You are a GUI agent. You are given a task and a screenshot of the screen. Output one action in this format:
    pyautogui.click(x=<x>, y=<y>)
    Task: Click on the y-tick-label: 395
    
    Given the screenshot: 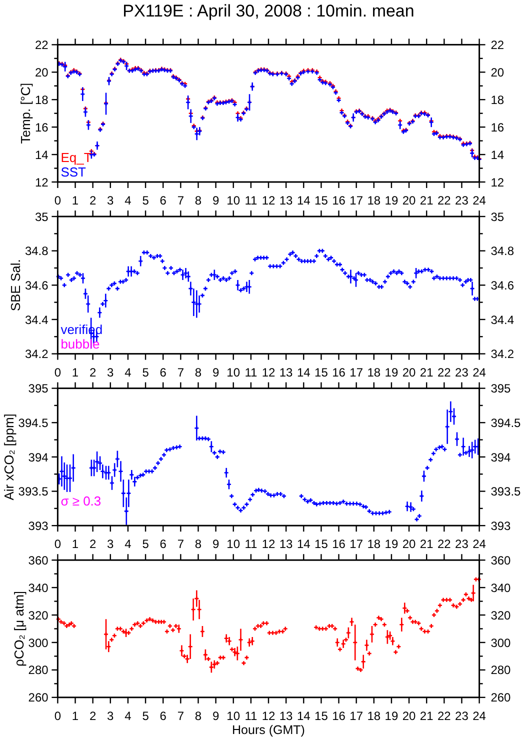 What is the action you would take?
    pyautogui.click(x=38, y=389)
    